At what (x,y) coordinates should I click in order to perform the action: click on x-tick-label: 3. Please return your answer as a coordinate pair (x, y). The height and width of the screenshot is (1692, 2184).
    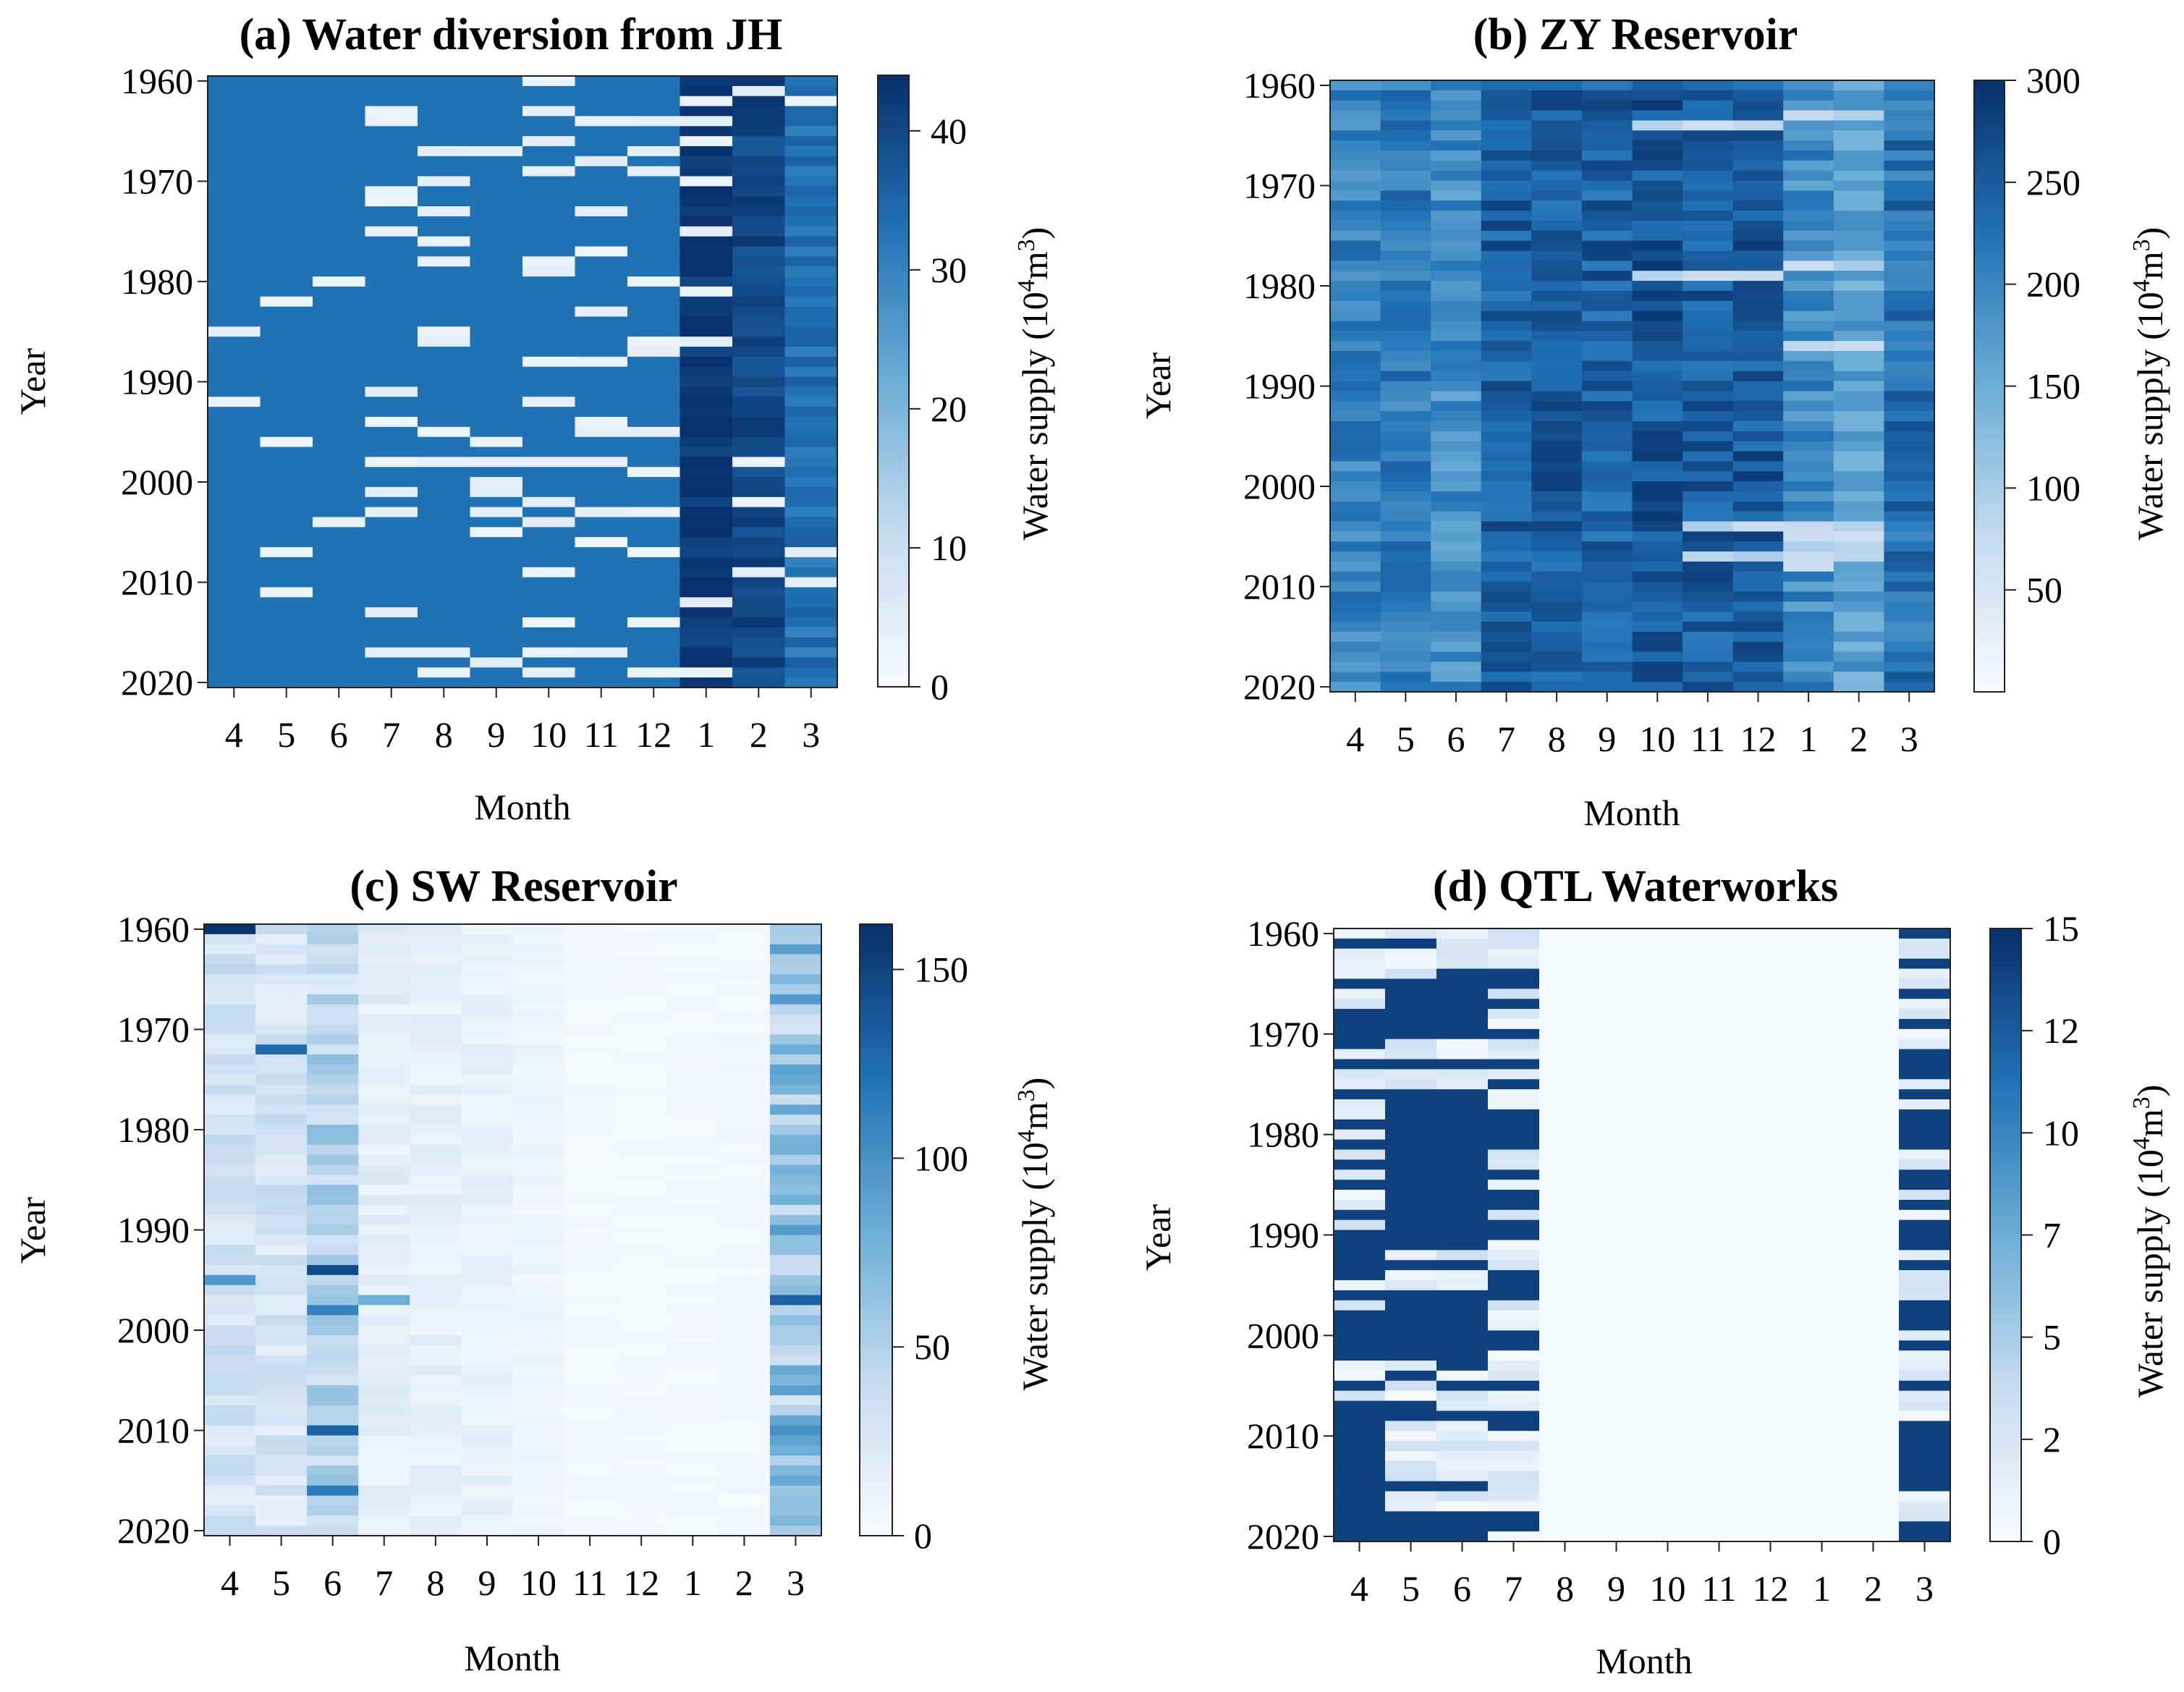
    Looking at the image, I should click on (811, 734).